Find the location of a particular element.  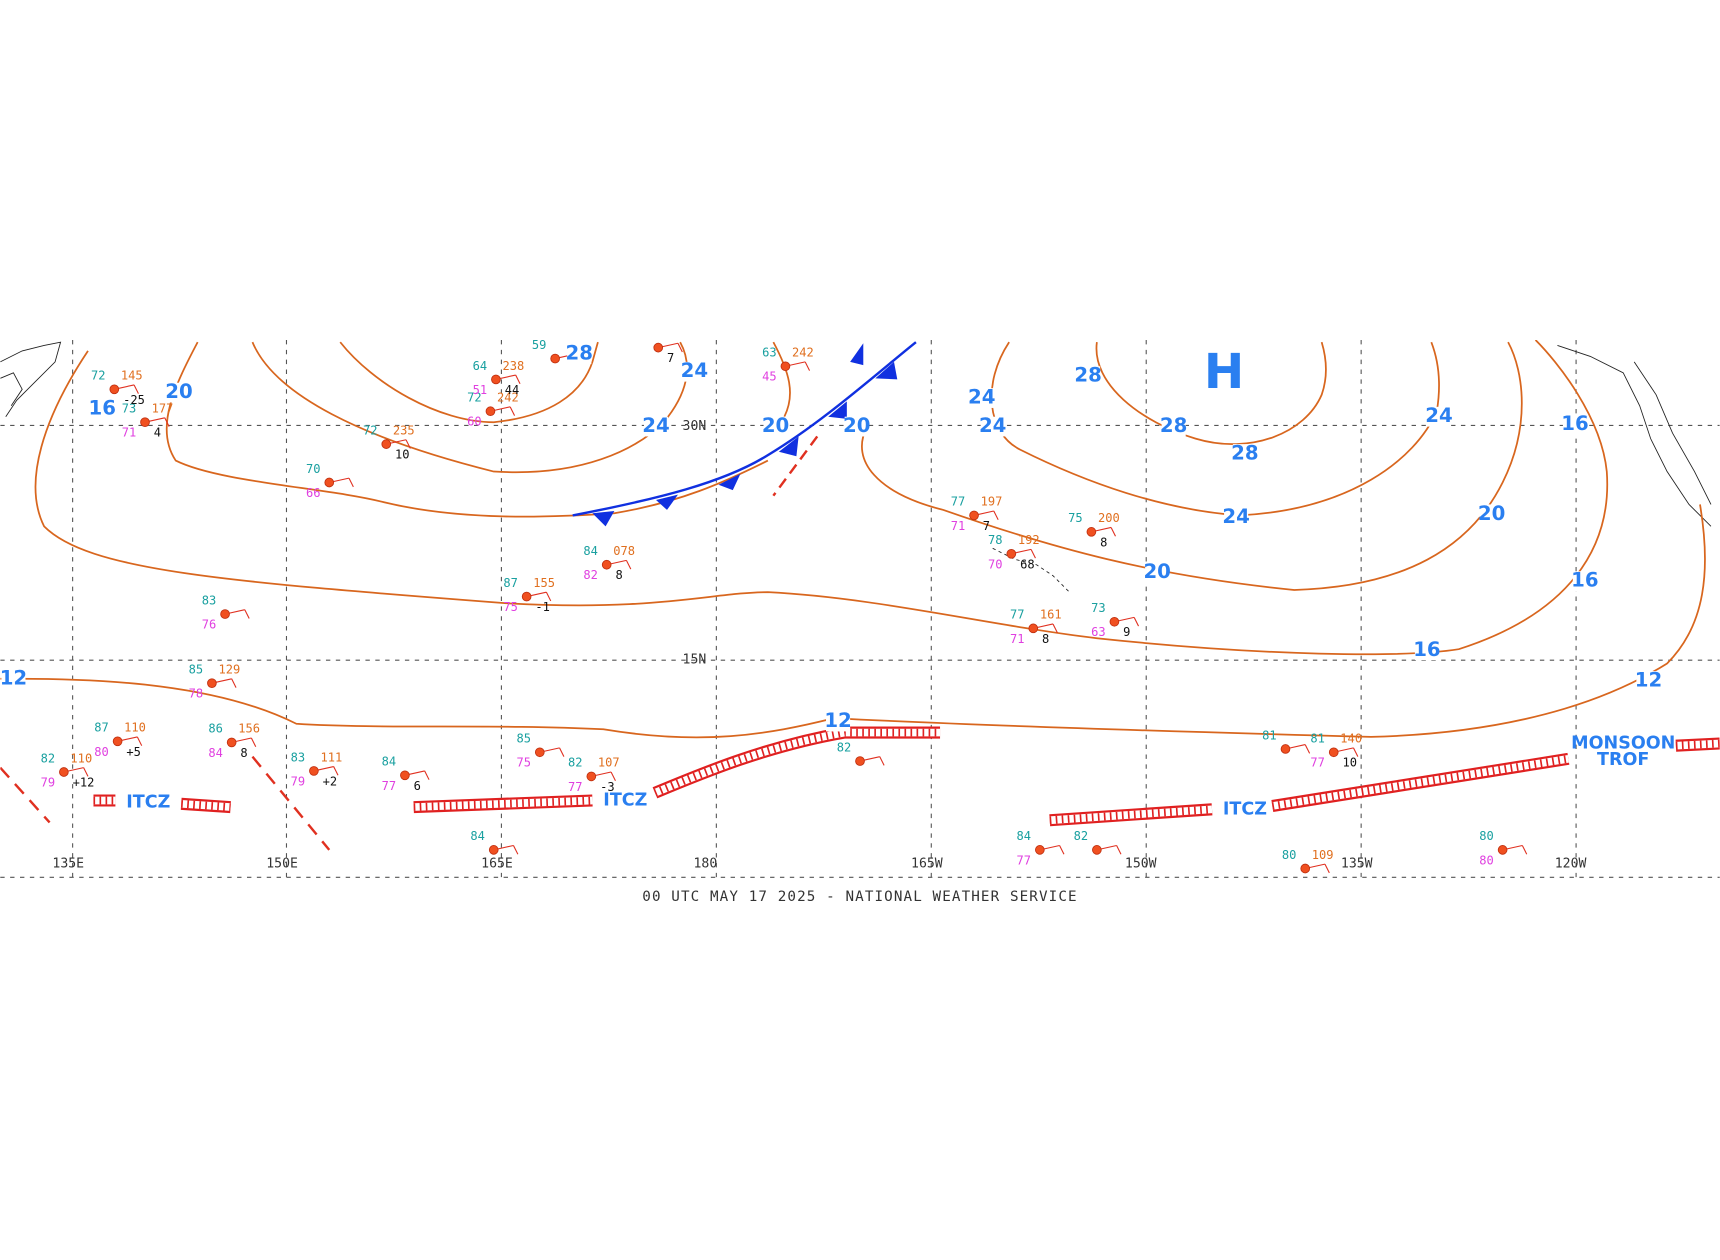

trough is located at coordinates (795, 466).